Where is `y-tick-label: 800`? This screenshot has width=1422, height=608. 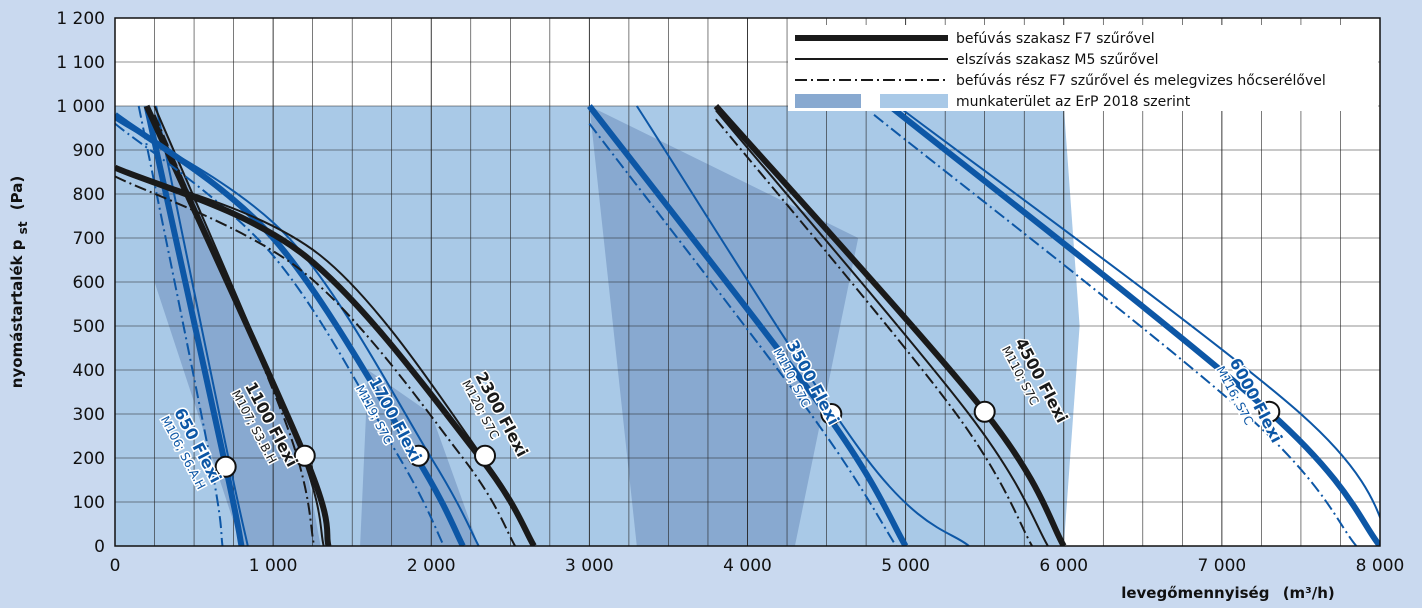 y-tick-label: 800 is located at coordinates (89, 195).